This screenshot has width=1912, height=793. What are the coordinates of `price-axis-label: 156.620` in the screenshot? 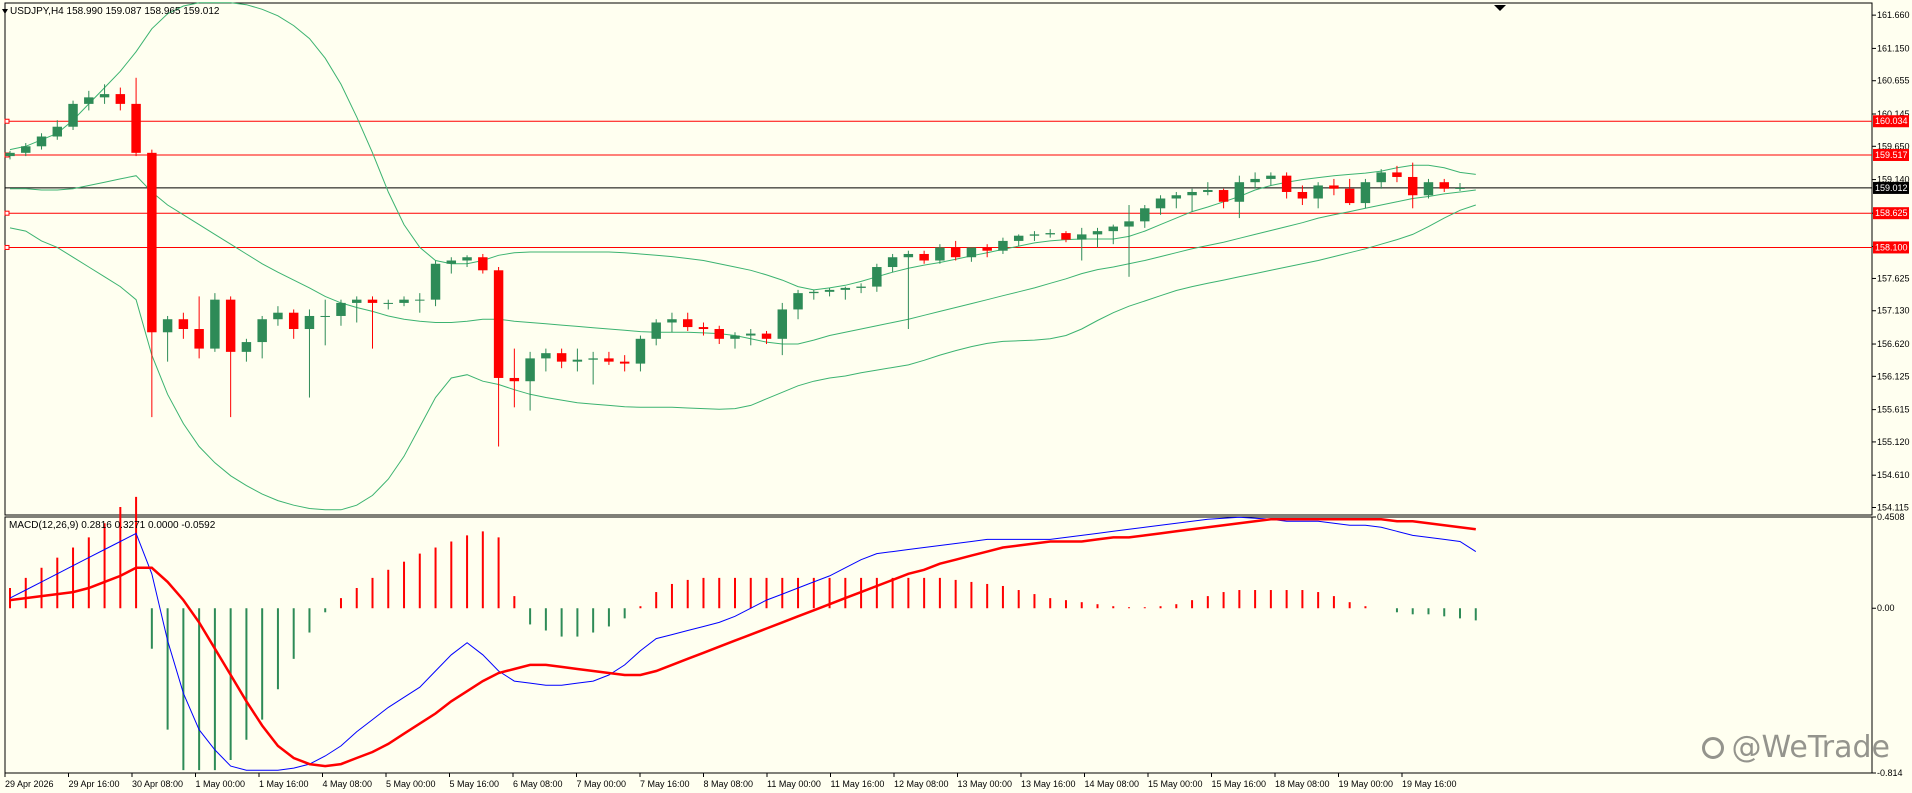 It's located at (1893, 344).